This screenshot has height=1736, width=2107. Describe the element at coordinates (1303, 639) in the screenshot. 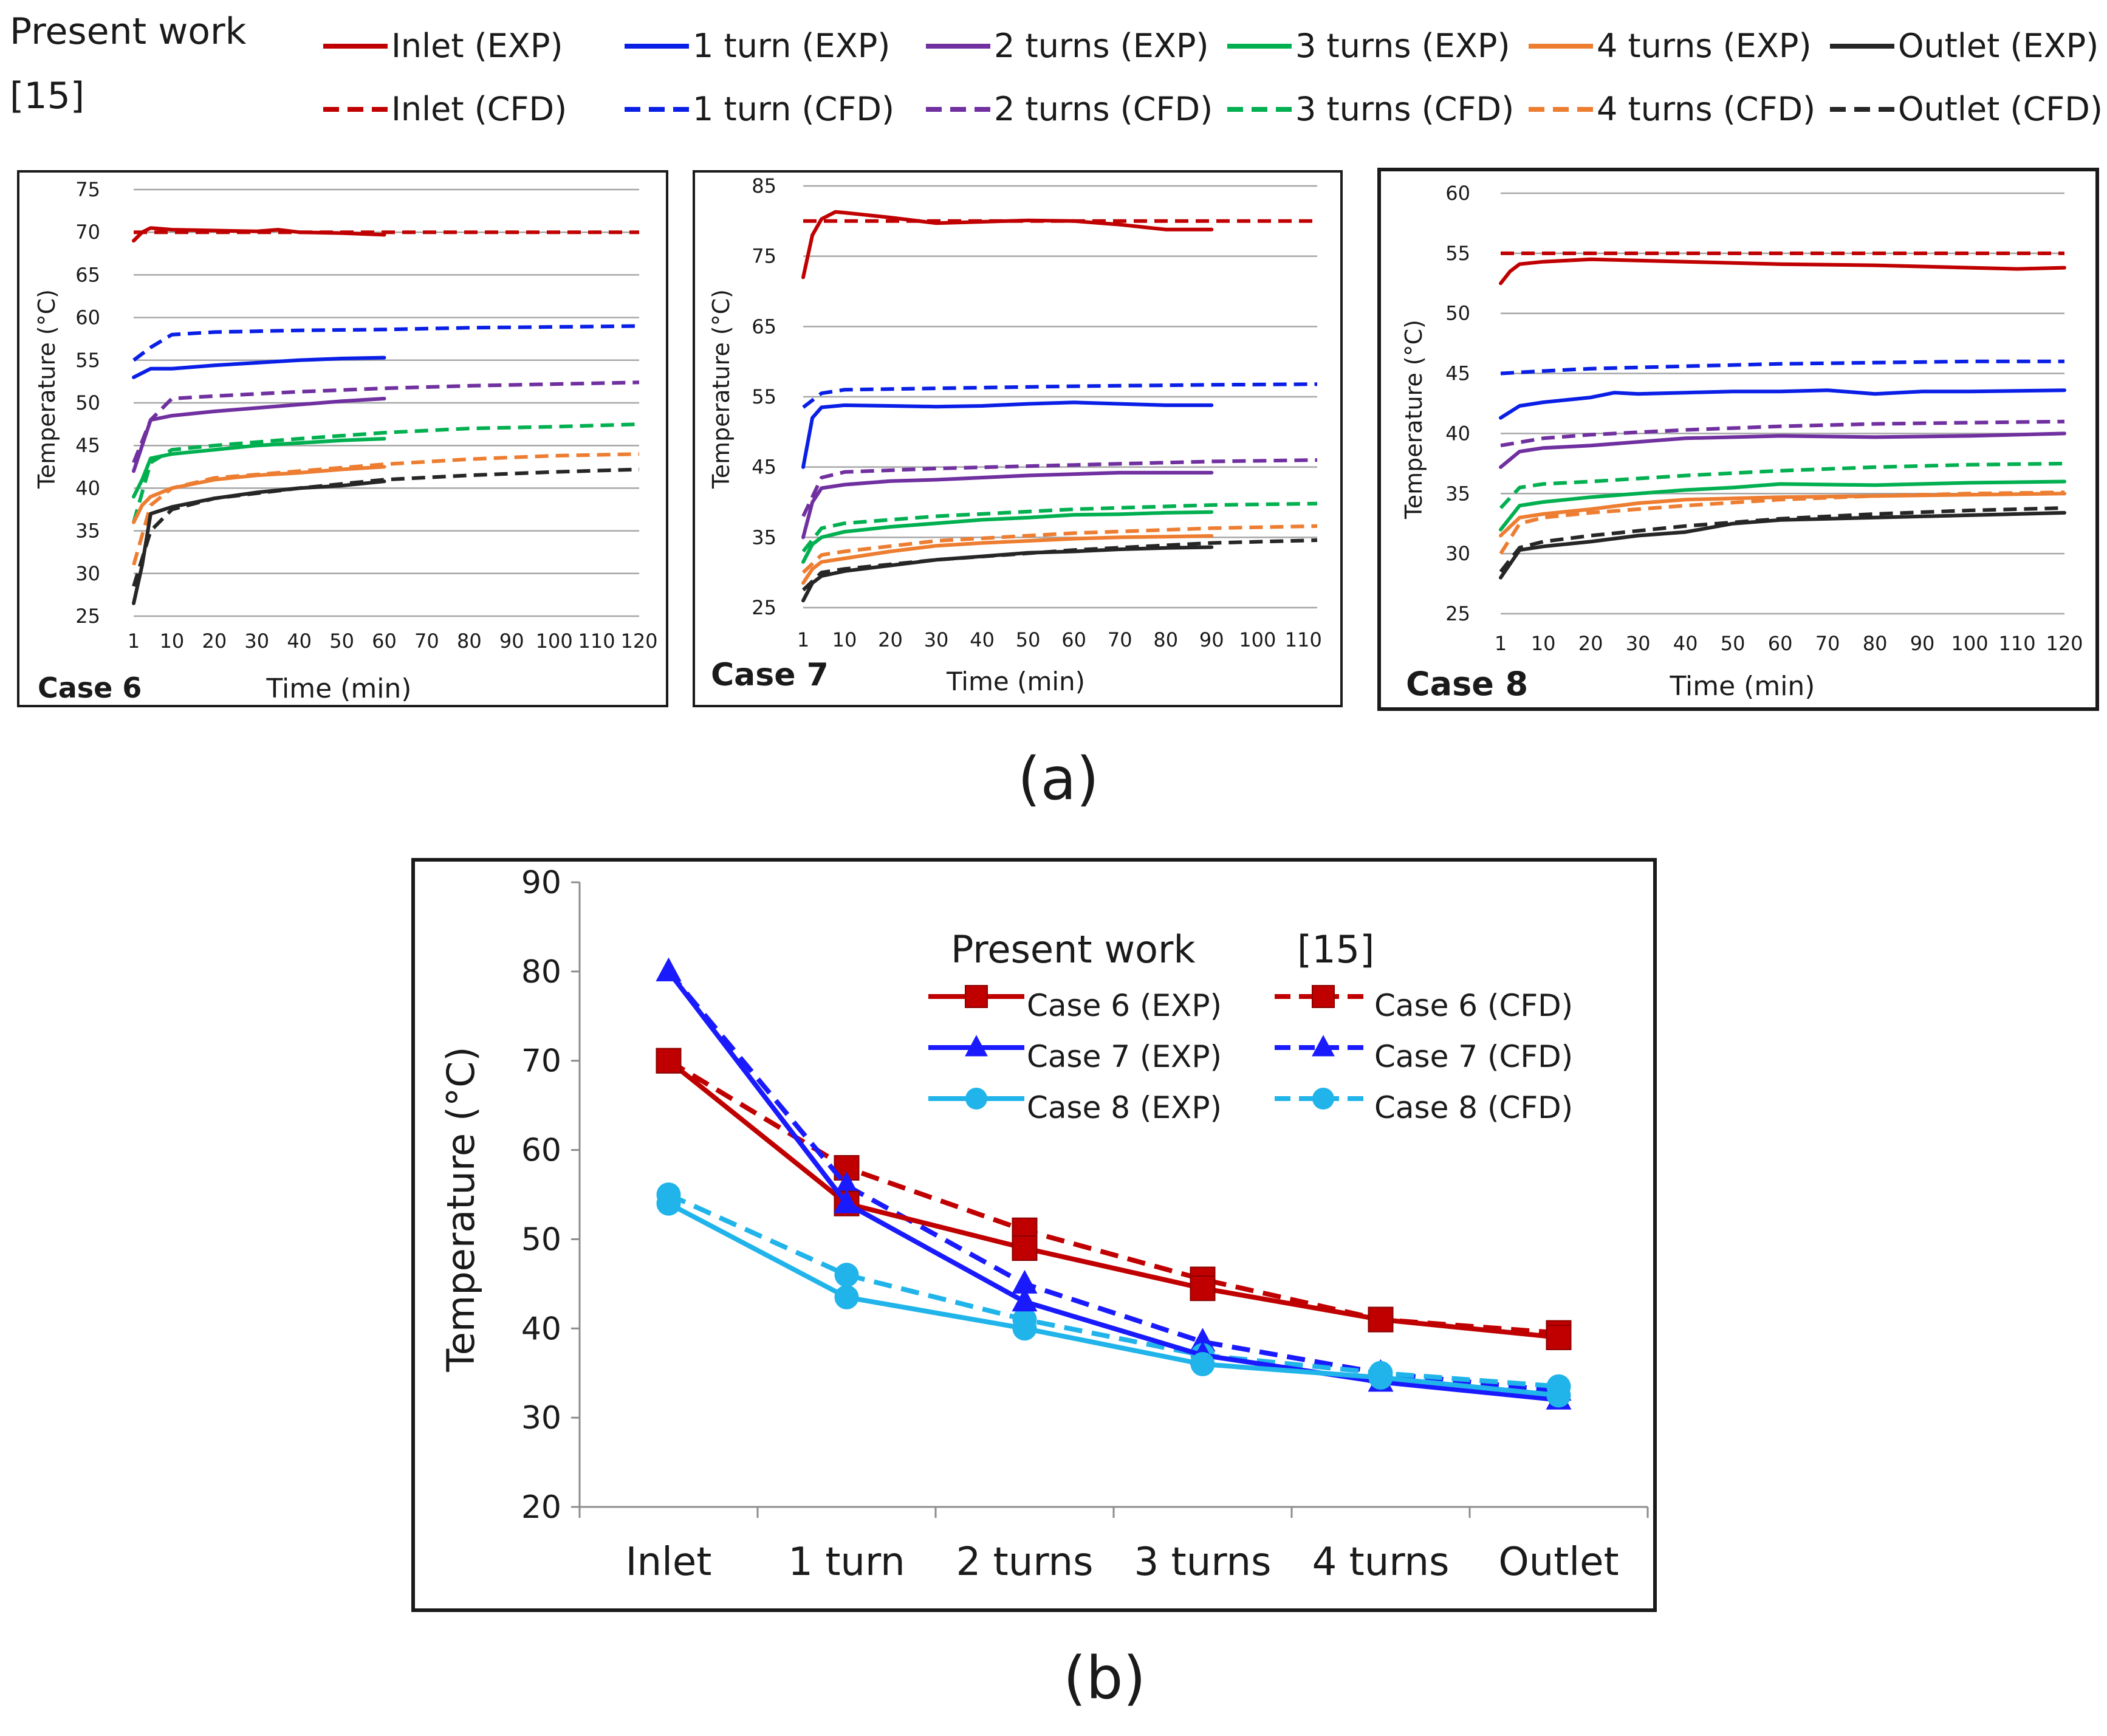

I see `case7-x-tick-label: 110` at that location.